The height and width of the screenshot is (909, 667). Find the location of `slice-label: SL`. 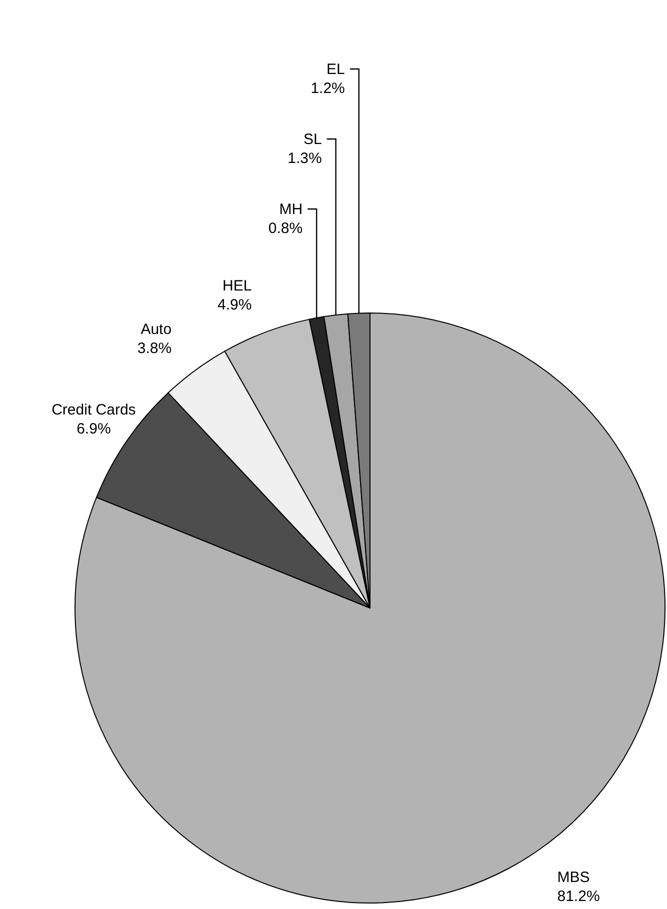

slice-label: SL is located at coordinates (312, 139).